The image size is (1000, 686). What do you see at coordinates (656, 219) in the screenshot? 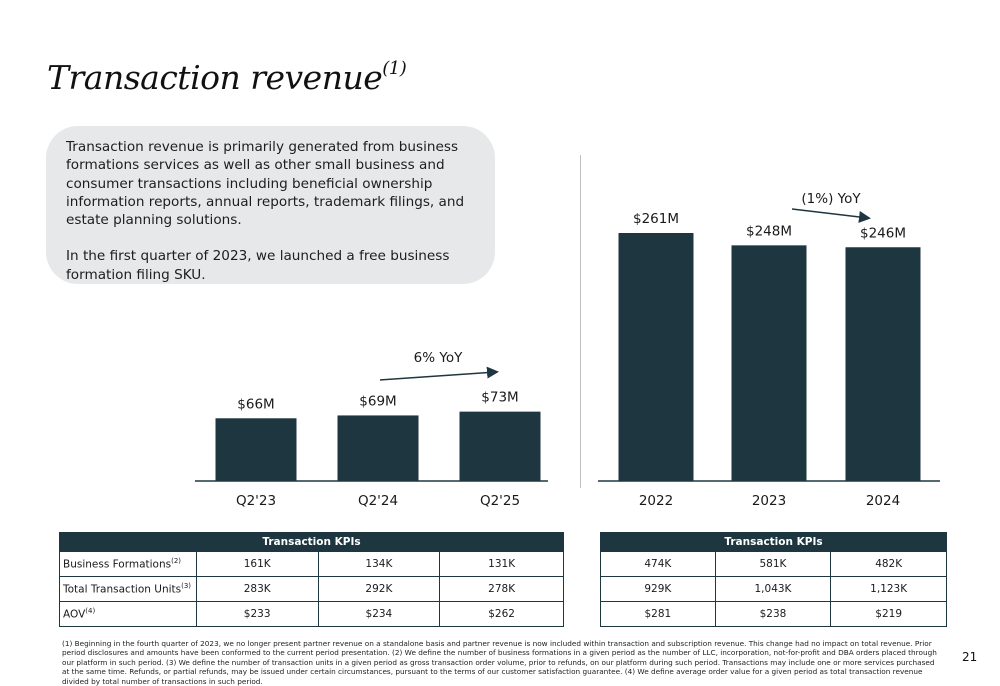
I see `data-label: $261M` at bounding box center [656, 219].